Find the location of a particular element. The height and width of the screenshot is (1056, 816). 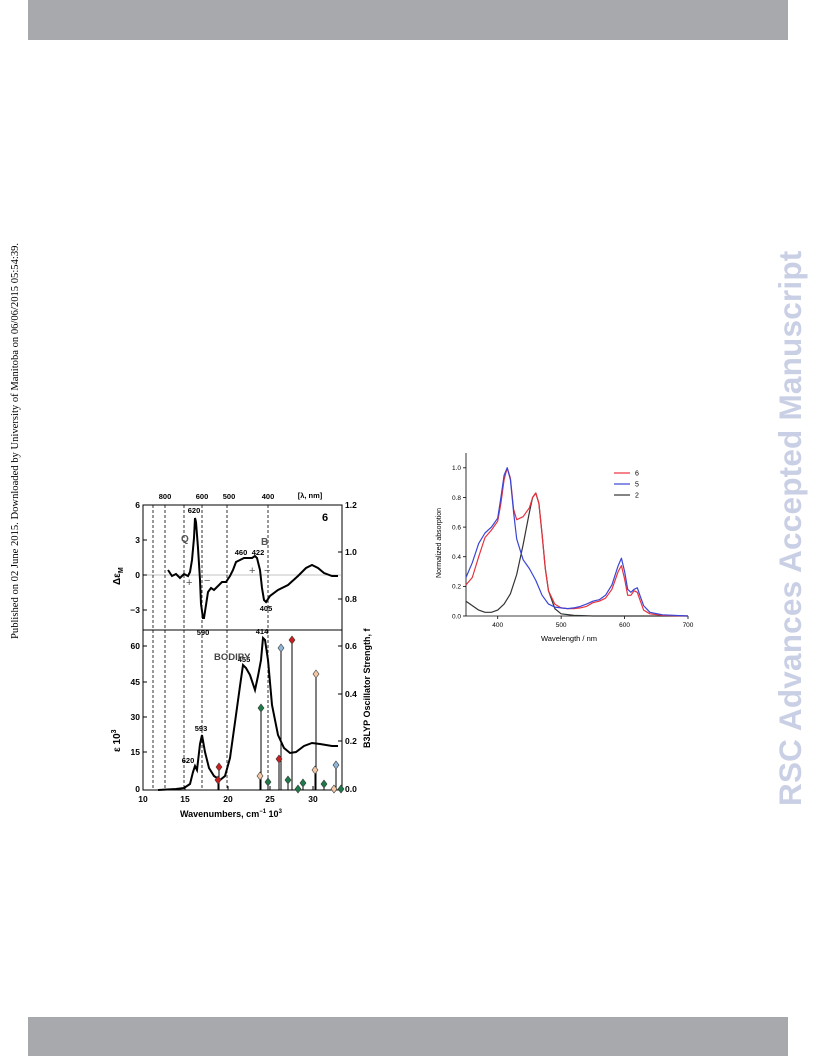

mcd-peak-460: 460 is located at coordinates (241, 552).